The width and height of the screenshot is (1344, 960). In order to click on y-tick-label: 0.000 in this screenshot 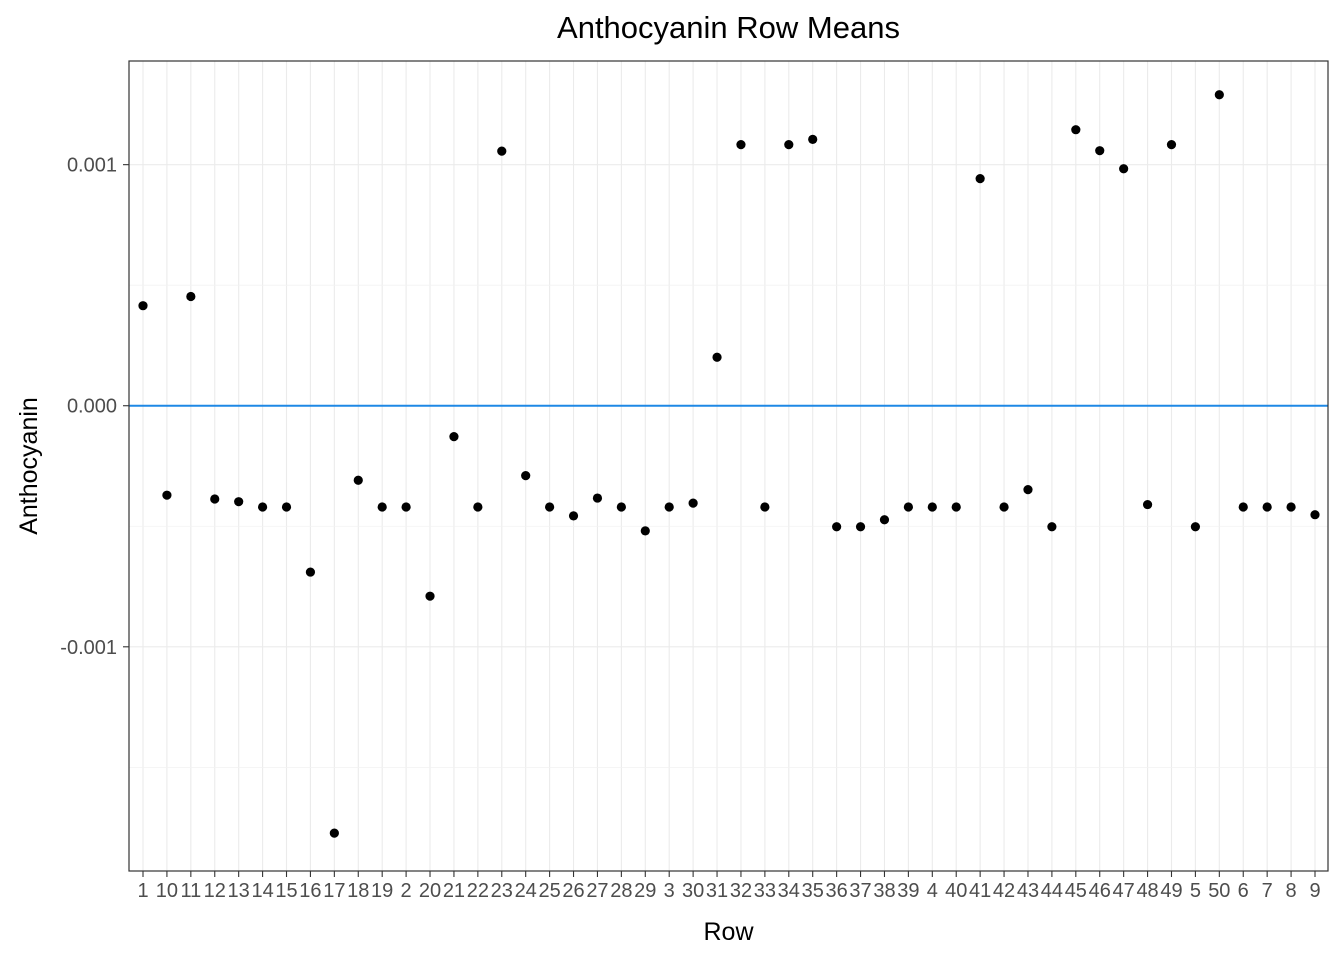, I will do `click(92, 407)`.